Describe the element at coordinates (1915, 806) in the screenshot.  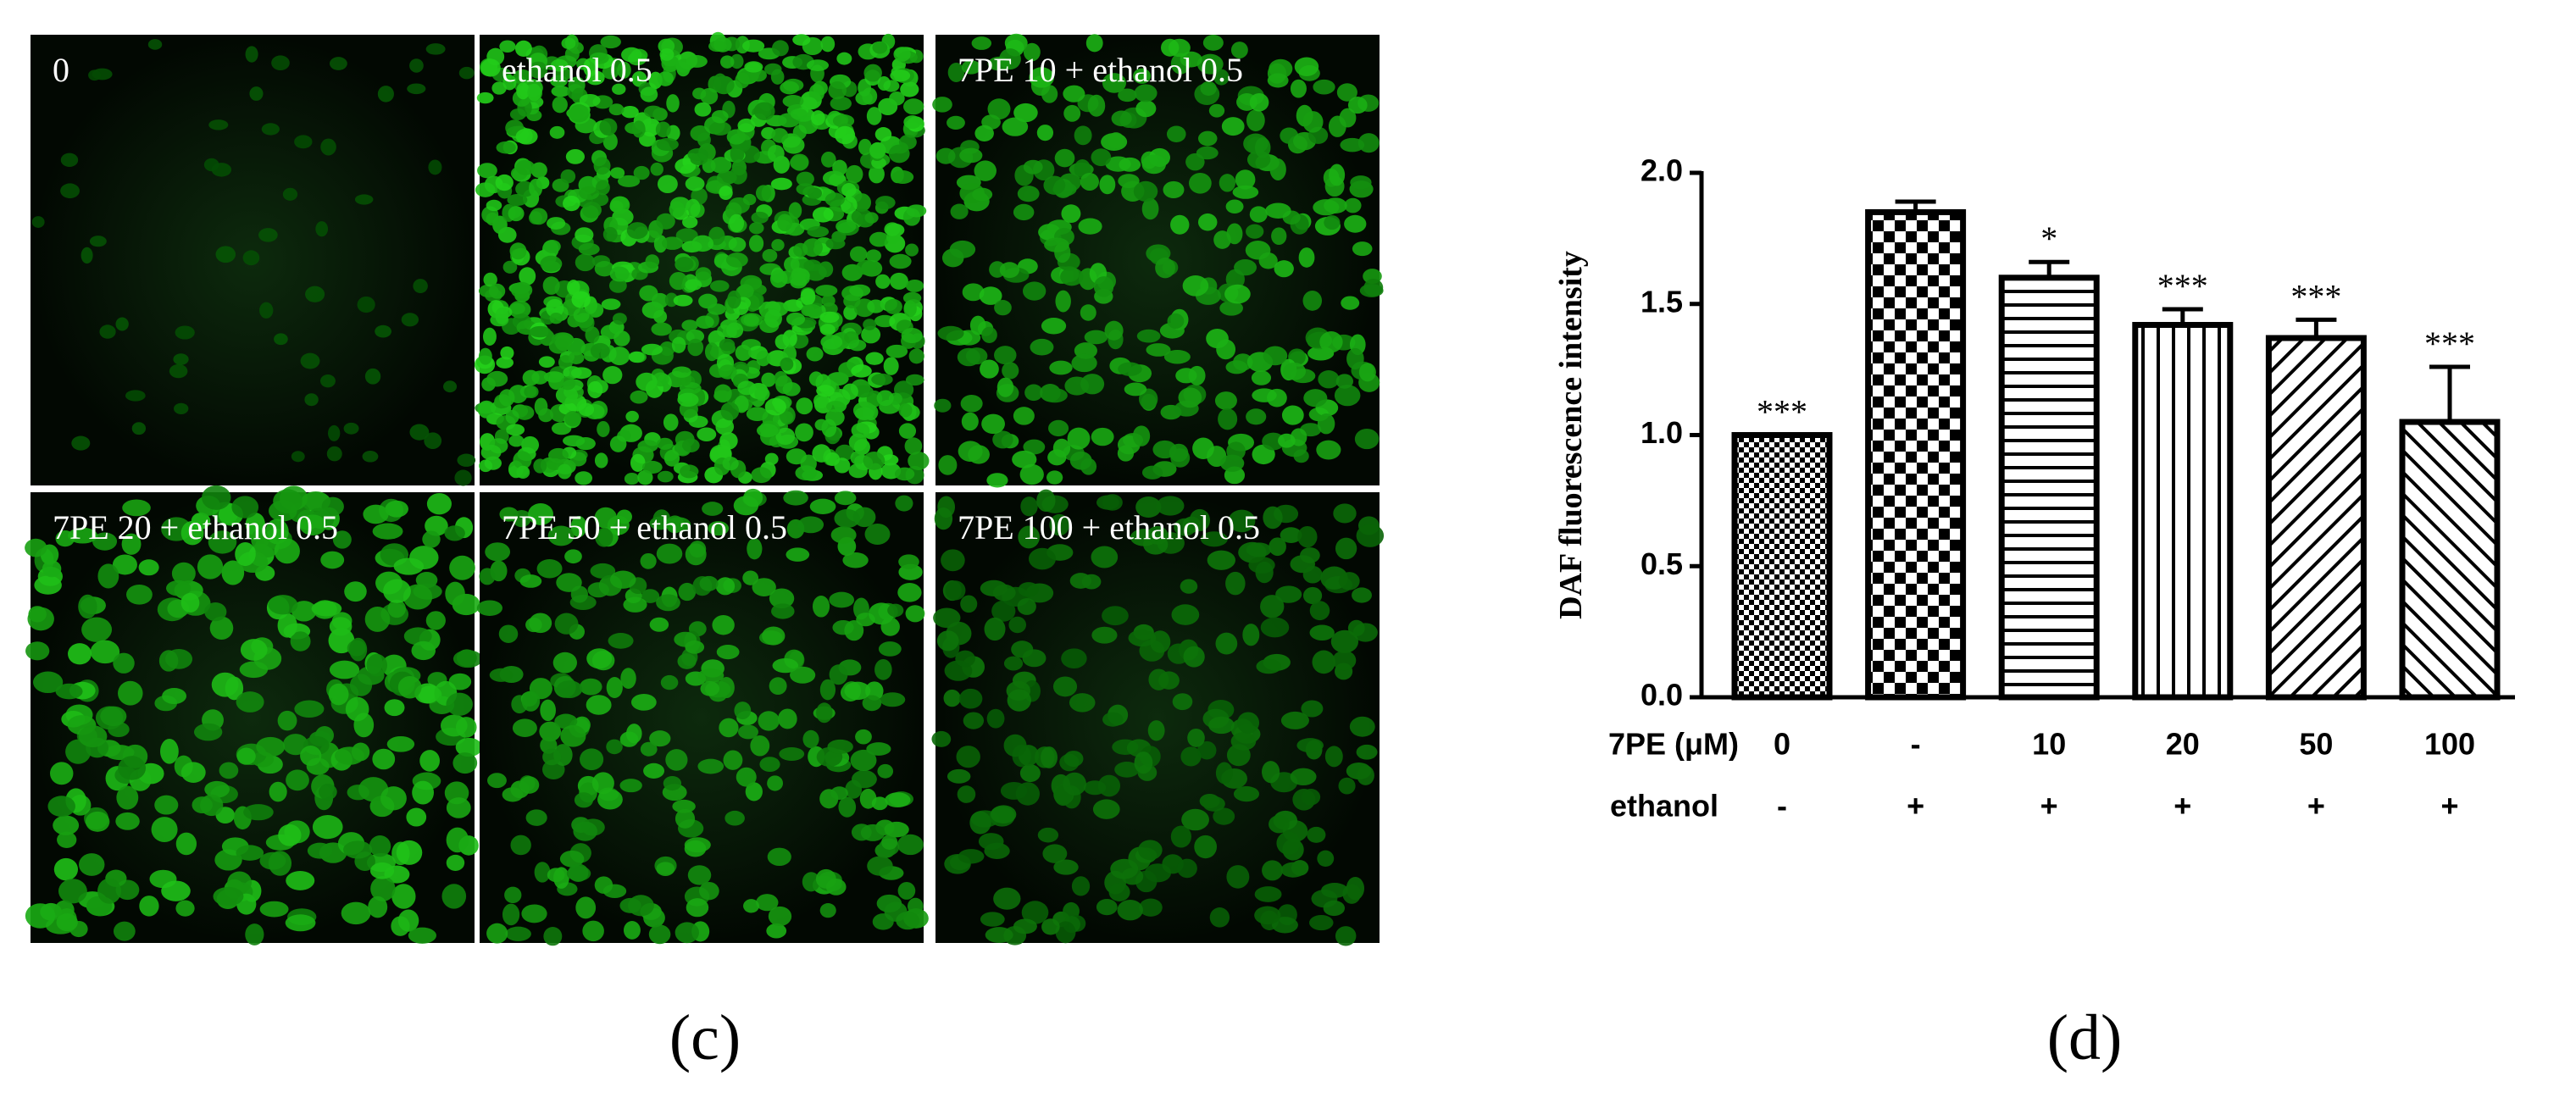
I see `ethanol-label: +` at that location.